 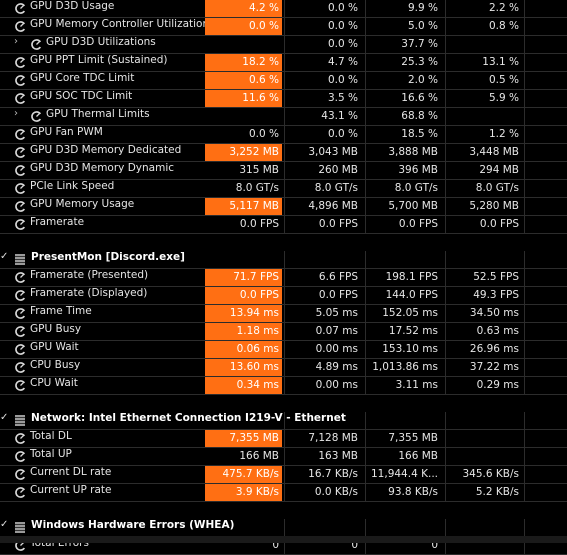 I want to click on sensor-row: GPU Fan PWM 0.0 % 0.0 % 18.5 % 1.2 %, so click(x=283, y=135).